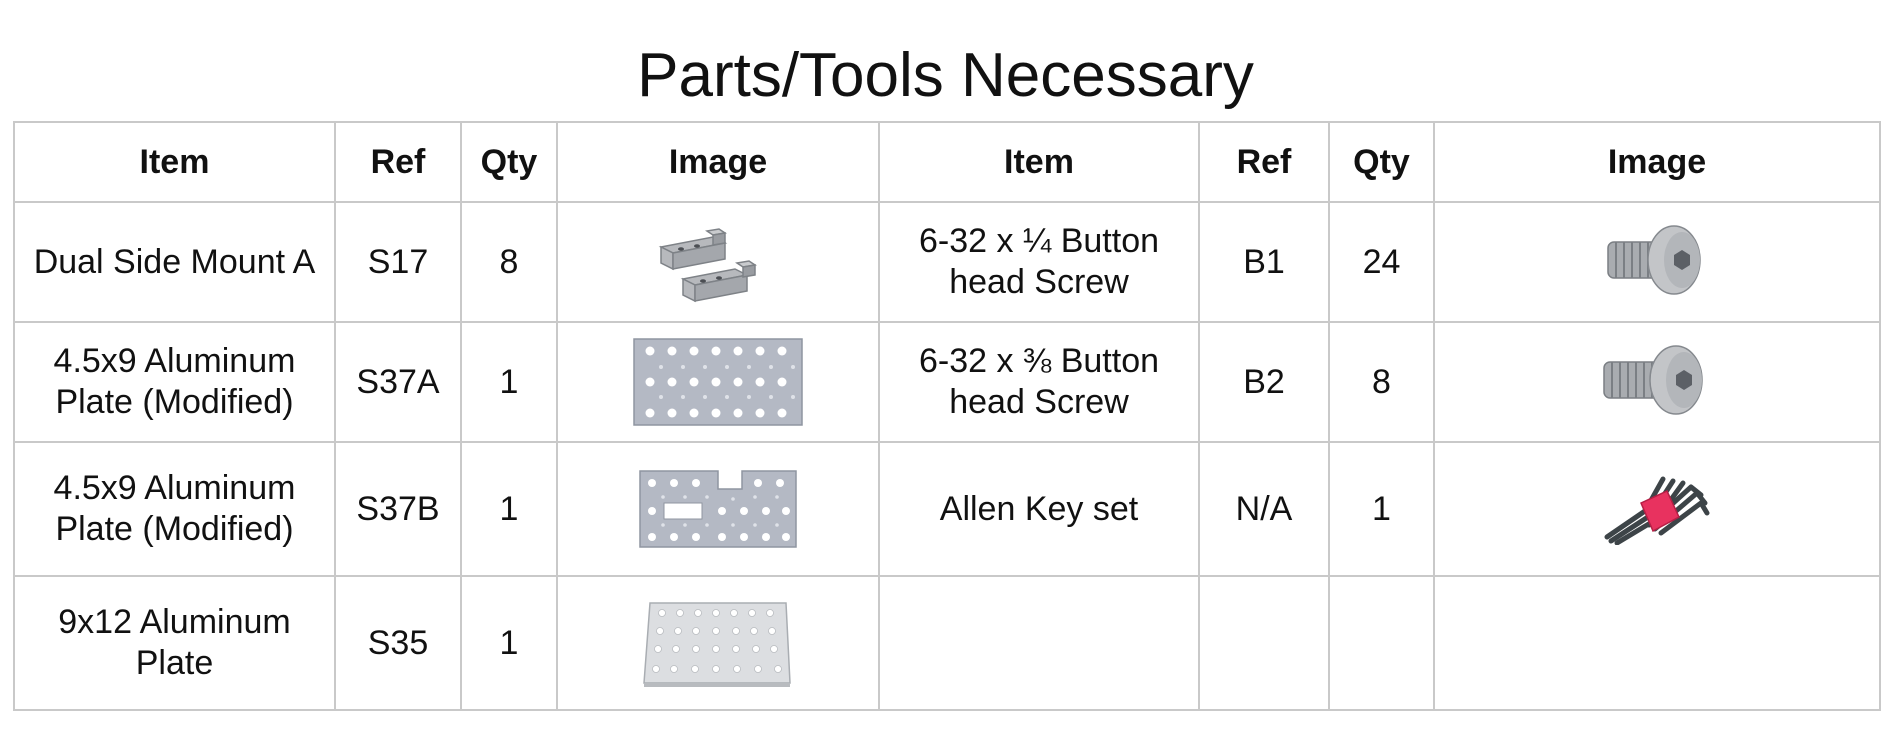  I want to click on item-name: Dual Side Mount A, so click(174, 261).